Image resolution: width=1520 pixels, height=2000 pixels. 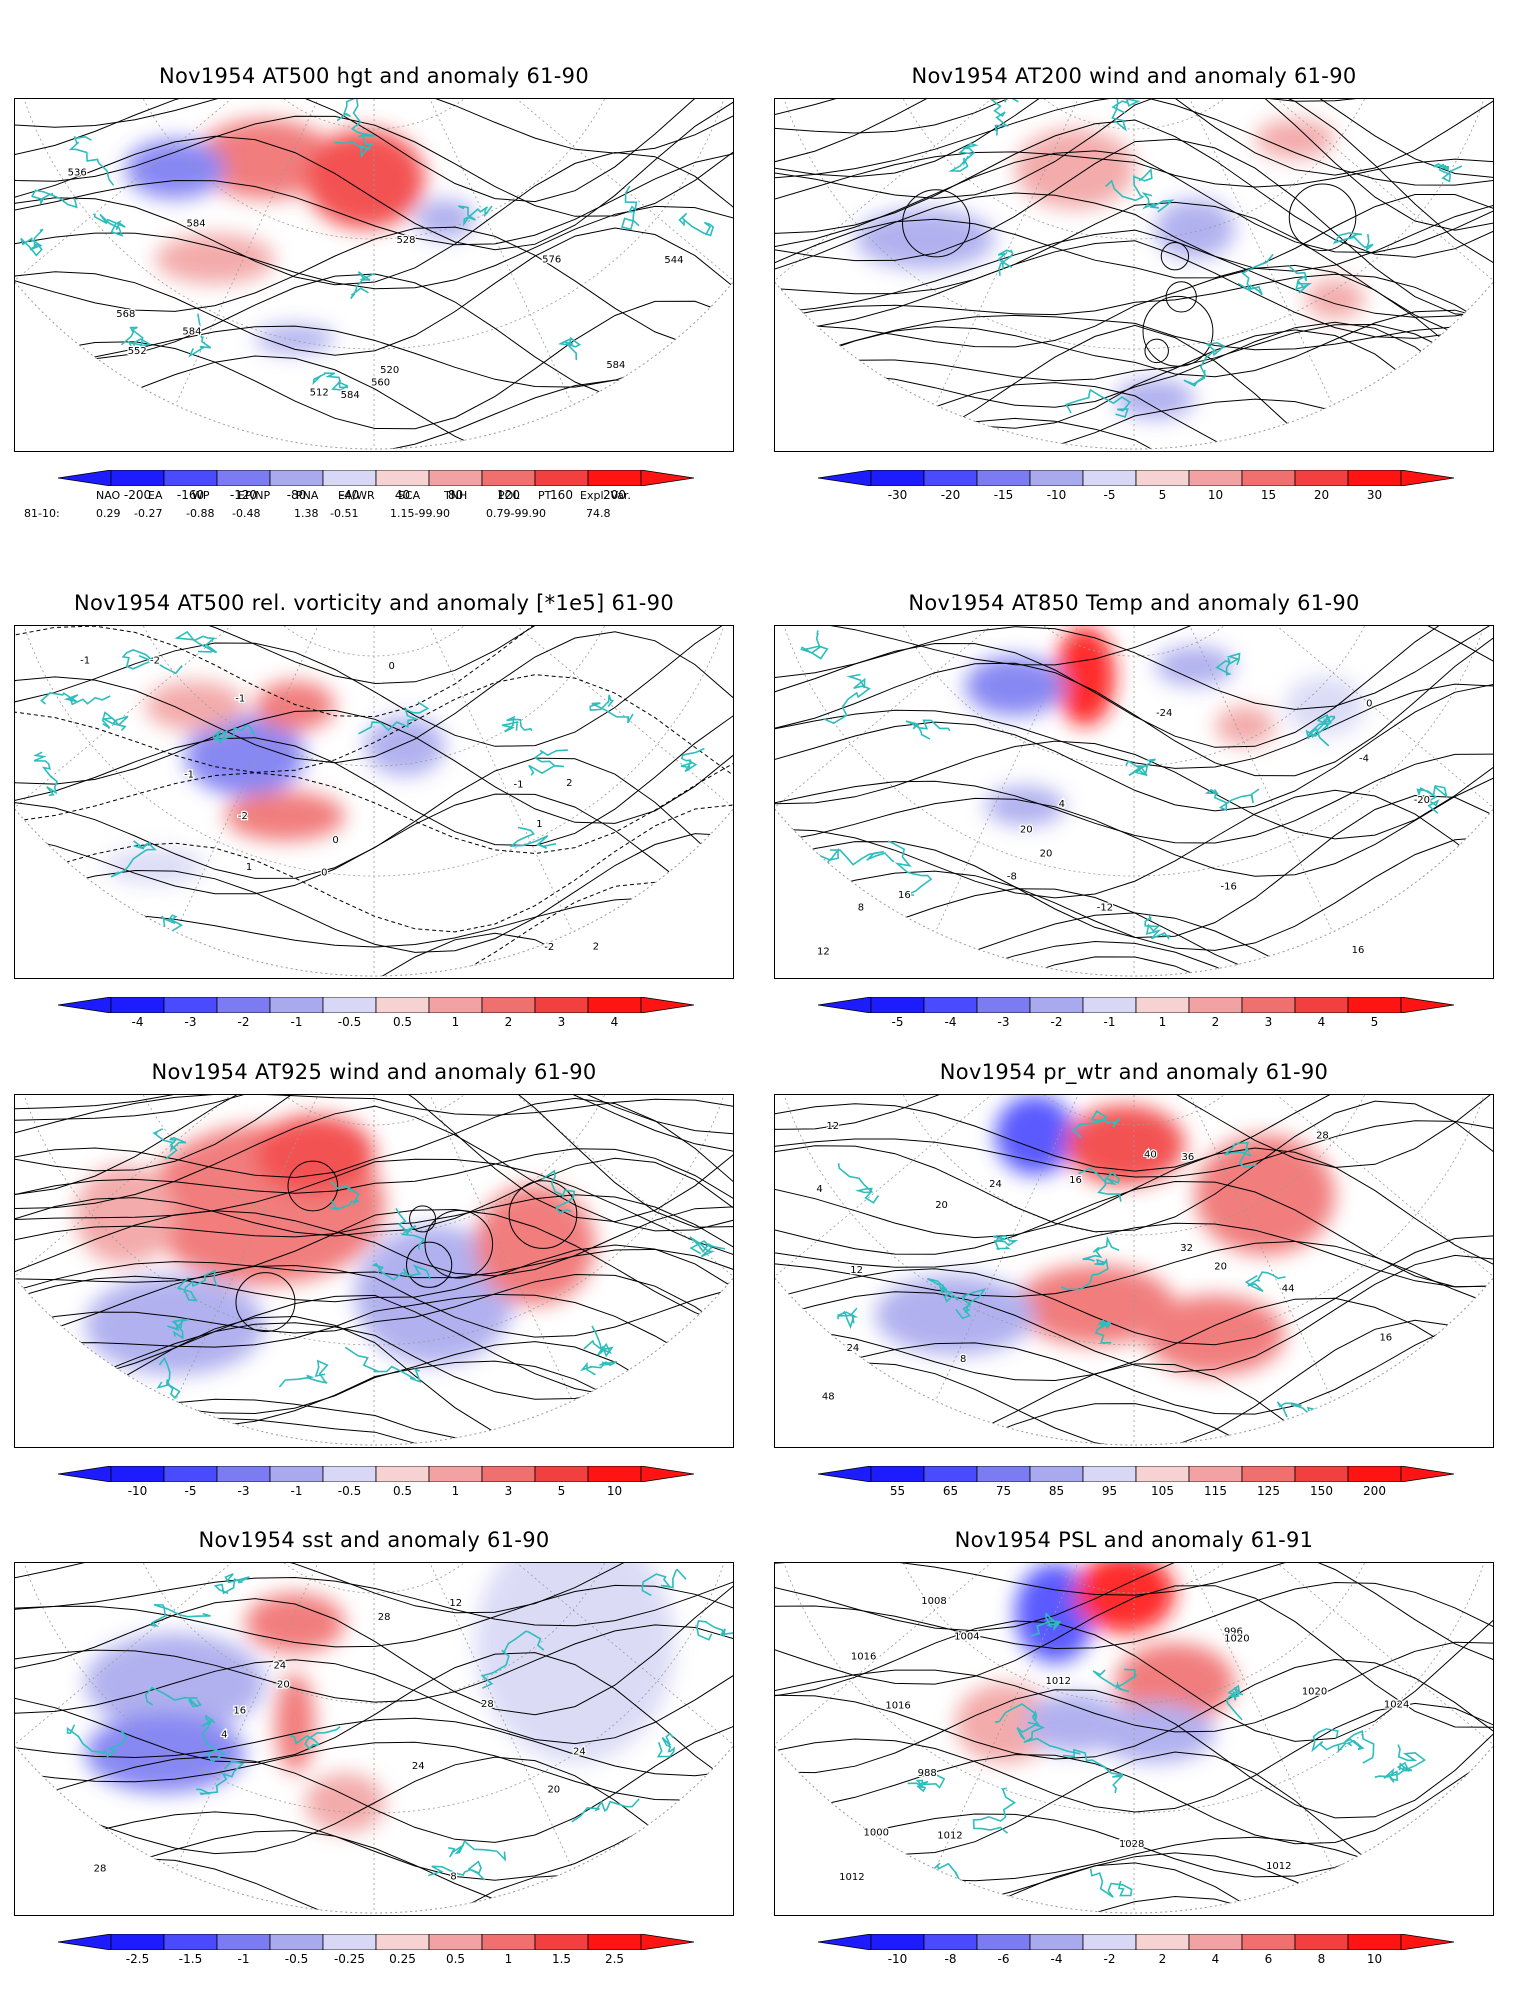 I want to click on contour-lines, so click(x=1134, y=274).